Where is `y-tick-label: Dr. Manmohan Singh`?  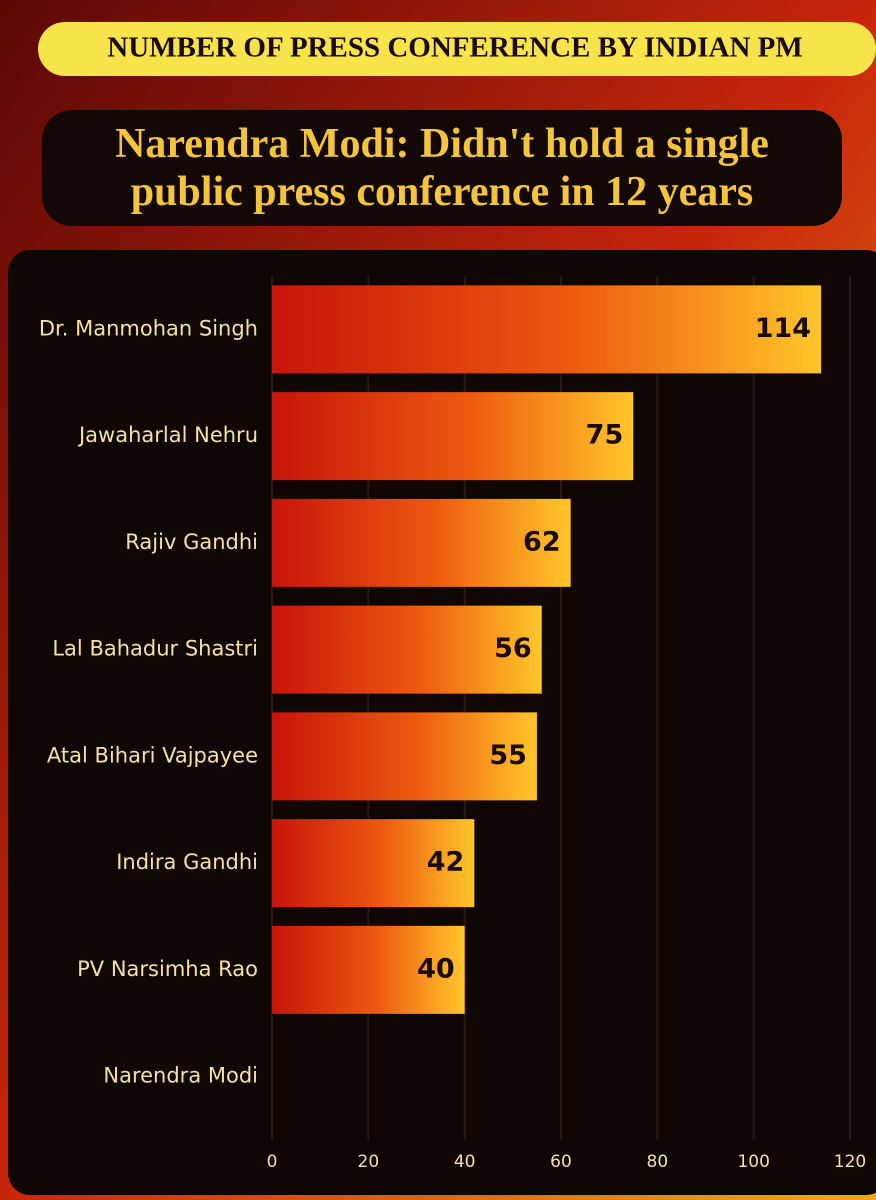
y-tick-label: Dr. Manmohan Singh is located at coordinates (148, 328).